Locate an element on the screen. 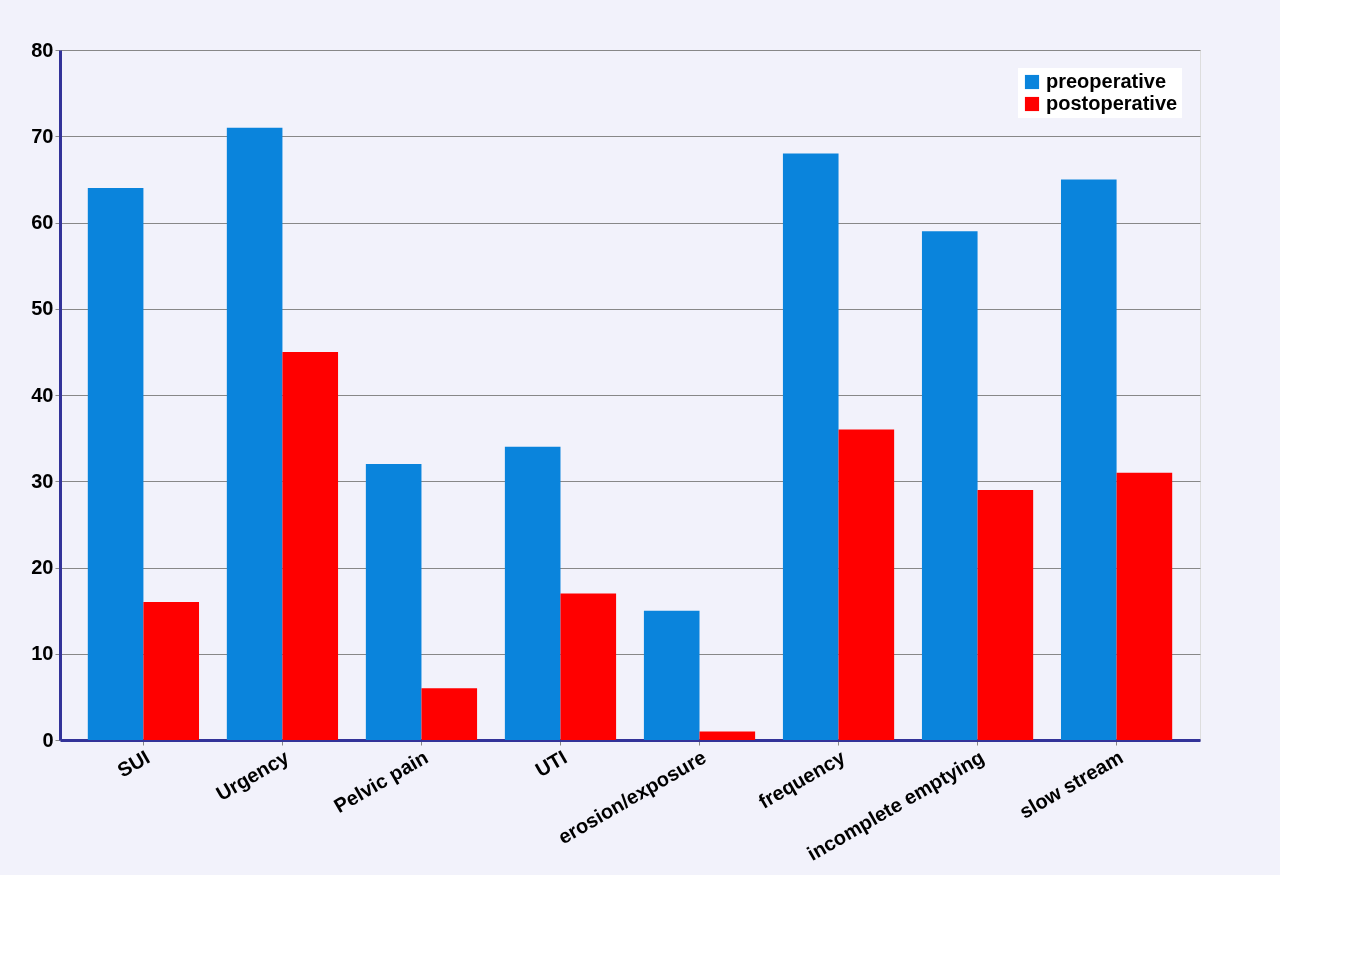  legend-label: postoperative is located at coordinates (1112, 103).